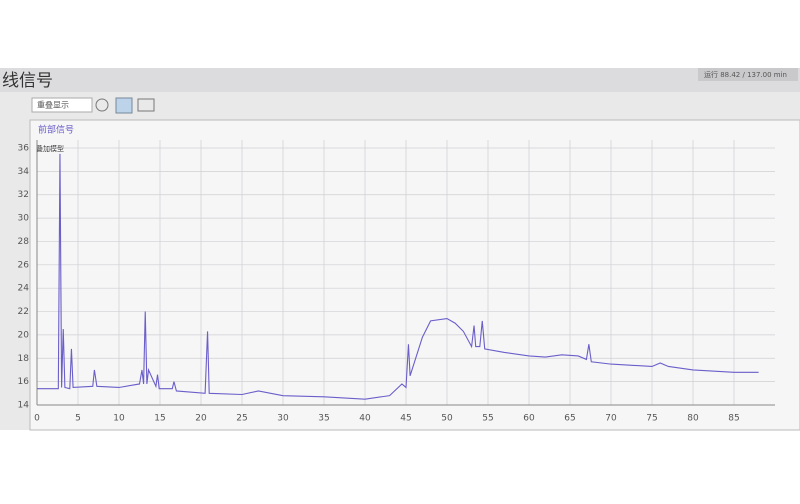 This screenshot has height=504, width=800. I want to click on x-tick-label: 80, so click(693, 419).